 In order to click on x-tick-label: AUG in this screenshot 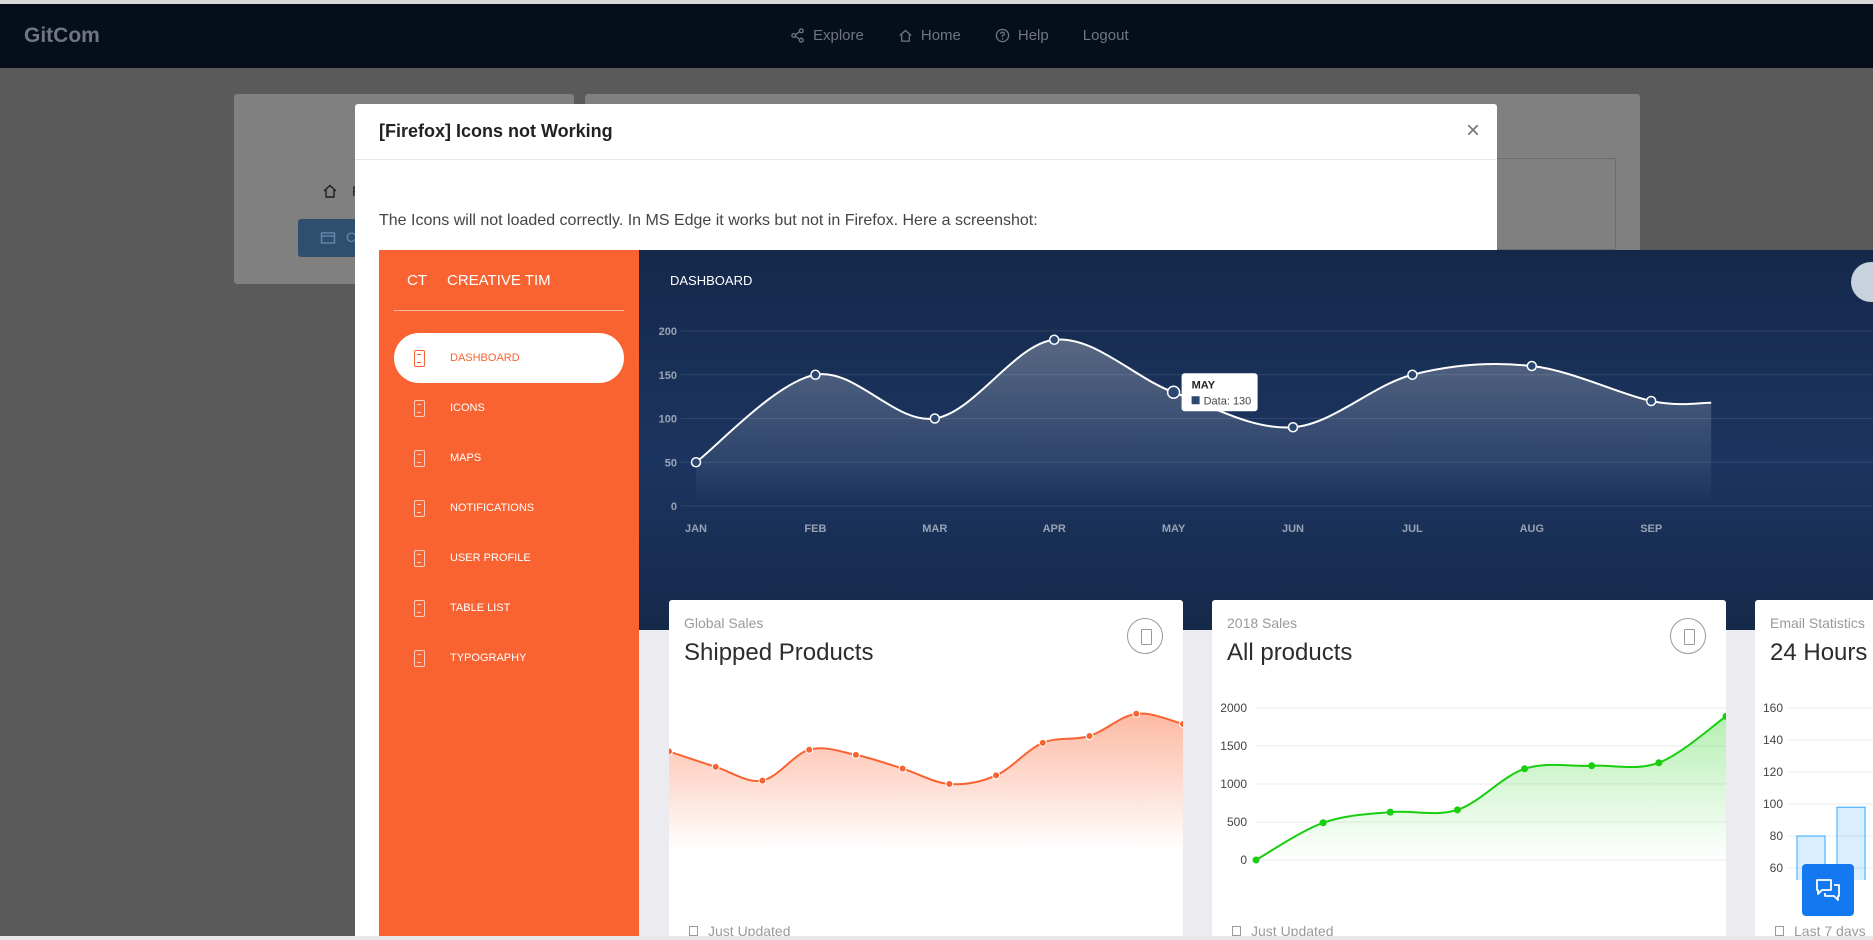, I will do `click(1532, 529)`.